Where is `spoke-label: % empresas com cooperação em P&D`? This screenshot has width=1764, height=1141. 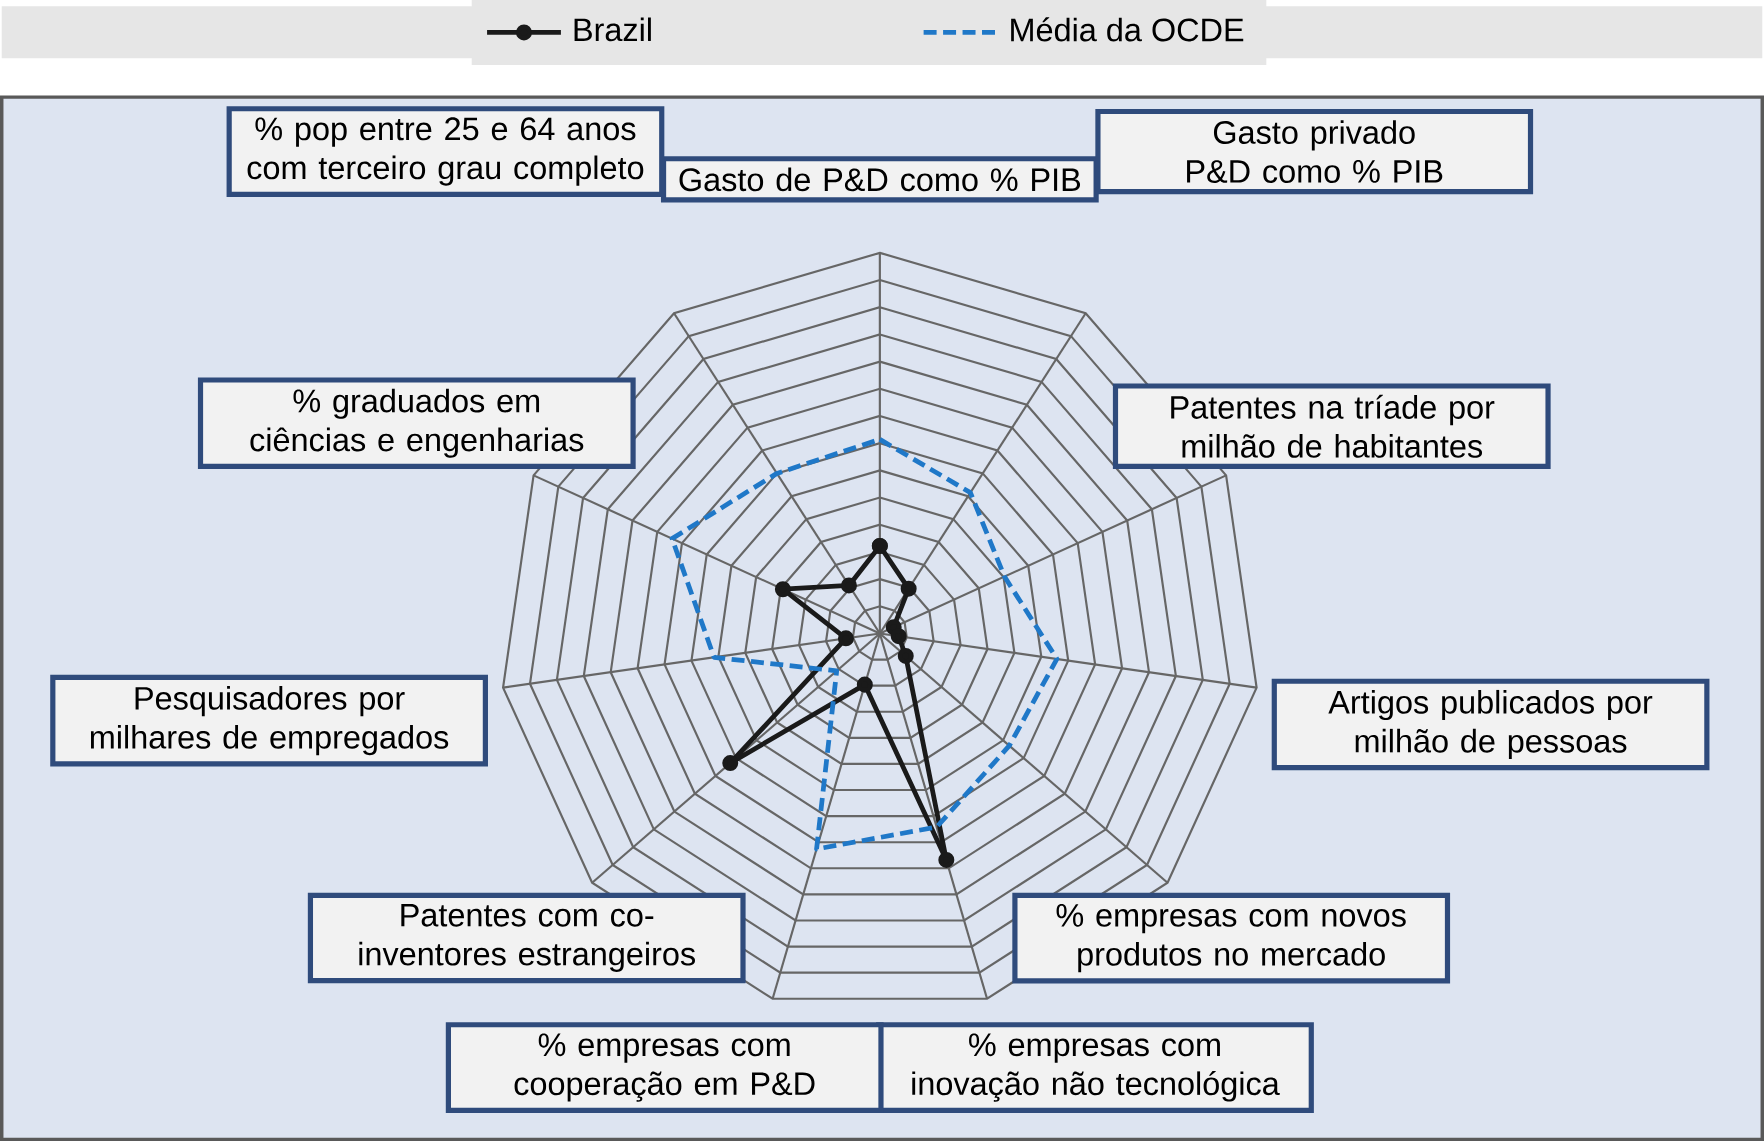 spoke-label: % empresas com cooperação em P&D is located at coordinates (664, 1067).